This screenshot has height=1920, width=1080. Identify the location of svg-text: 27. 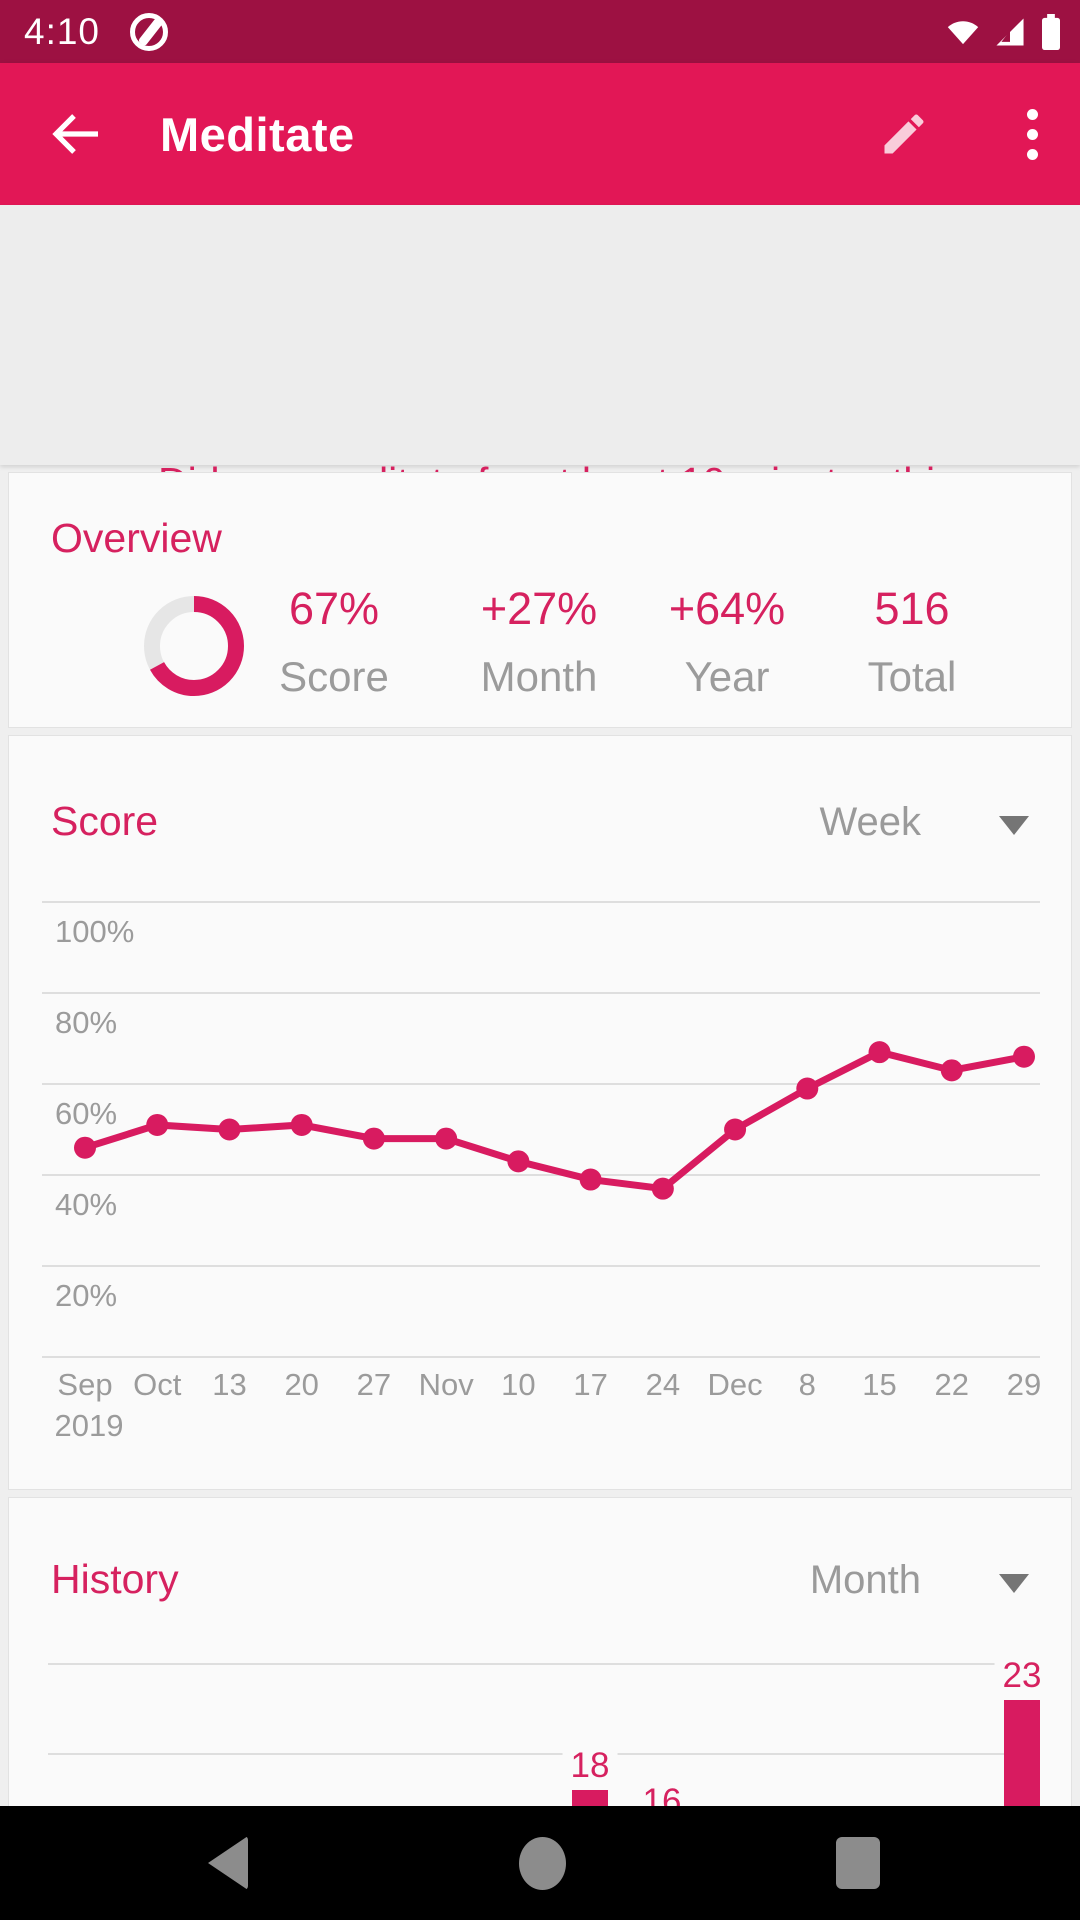
(374, 1384).